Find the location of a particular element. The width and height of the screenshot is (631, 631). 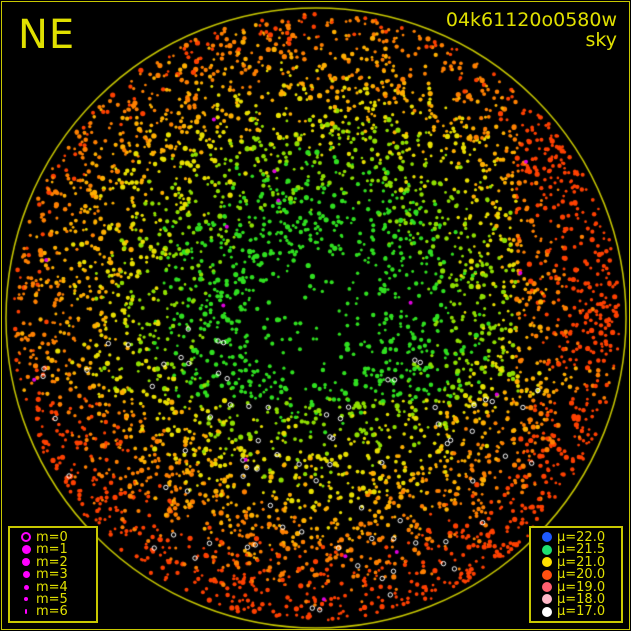

magnitude-label: m=0 is located at coordinates (52, 537).